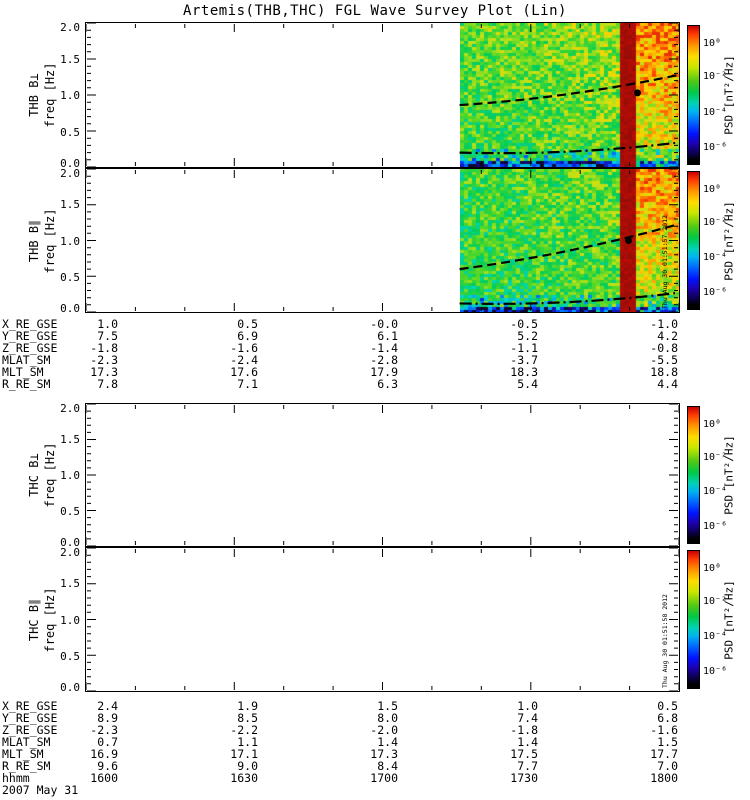 The width and height of the screenshot is (750, 800). Describe the element at coordinates (107, 324) in the screenshot. I see `ephemeris-value: 1.0` at that location.